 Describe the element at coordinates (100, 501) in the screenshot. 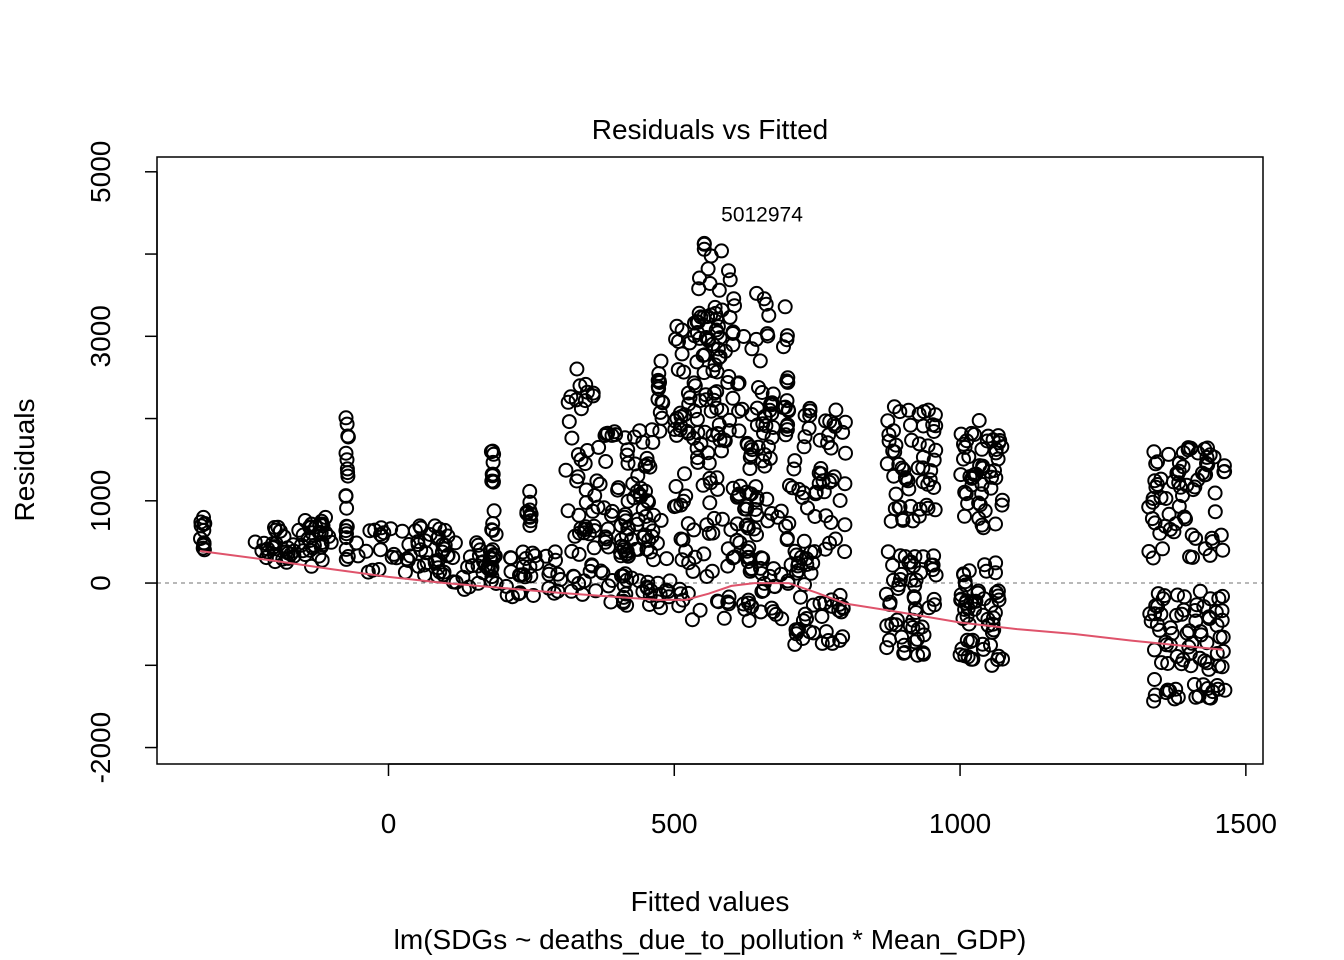

I see `y-tick-label: 1000` at that location.